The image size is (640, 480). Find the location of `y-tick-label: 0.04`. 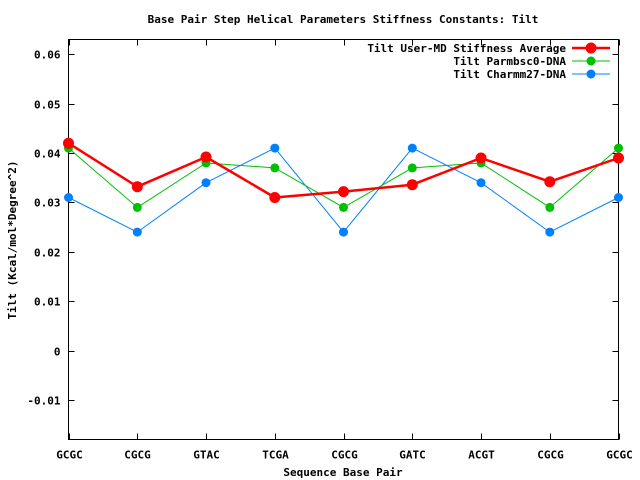

y-tick-label: 0.04 is located at coordinates (47, 154).